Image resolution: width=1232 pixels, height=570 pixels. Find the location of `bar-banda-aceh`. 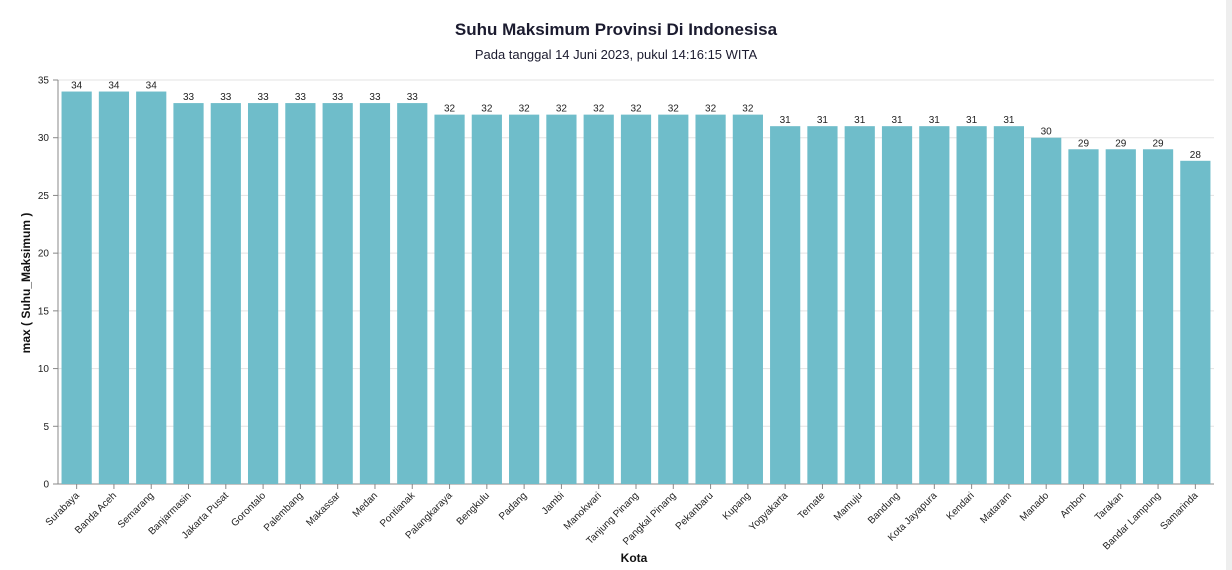

bar-banda-aceh is located at coordinates (114, 288).